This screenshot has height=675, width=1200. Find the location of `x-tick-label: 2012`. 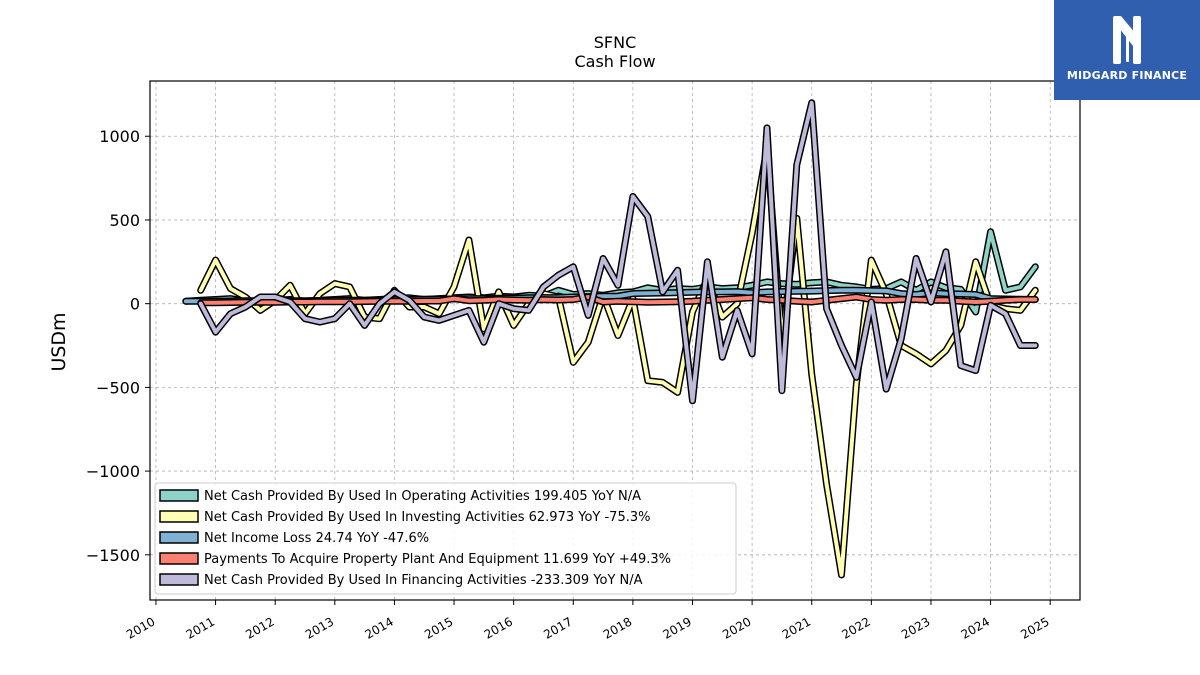

x-tick-label: 2012 is located at coordinates (259, 627).